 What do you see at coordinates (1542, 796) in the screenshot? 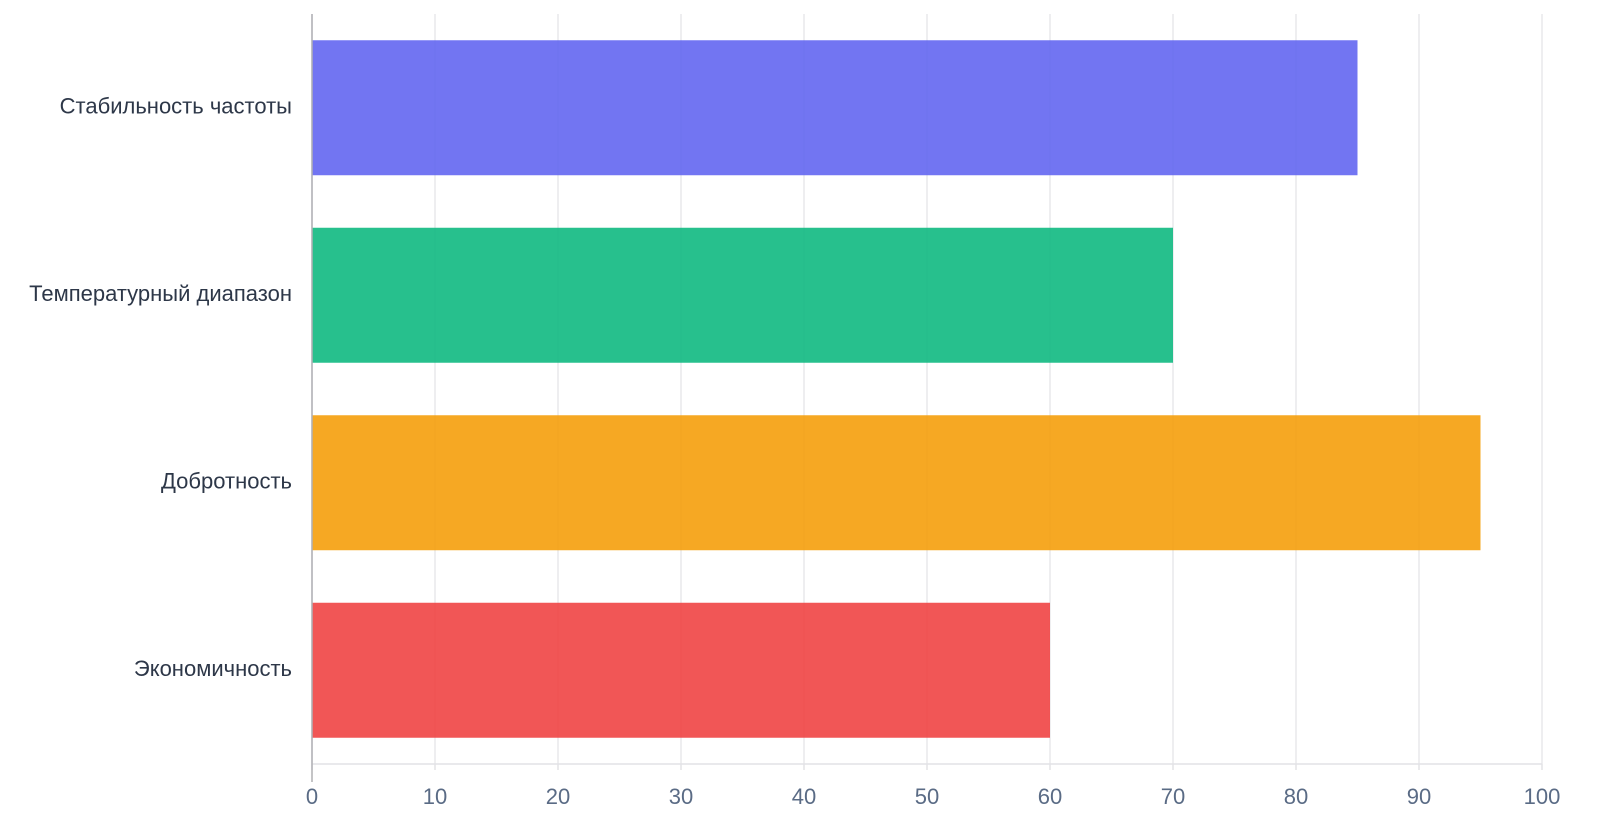
I see `x-tick-label: 100` at bounding box center [1542, 796].